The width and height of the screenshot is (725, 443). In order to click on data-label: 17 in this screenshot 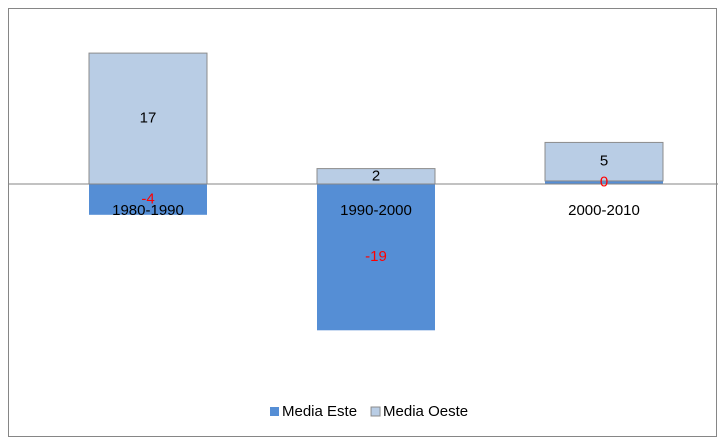, I will do `click(148, 118)`.